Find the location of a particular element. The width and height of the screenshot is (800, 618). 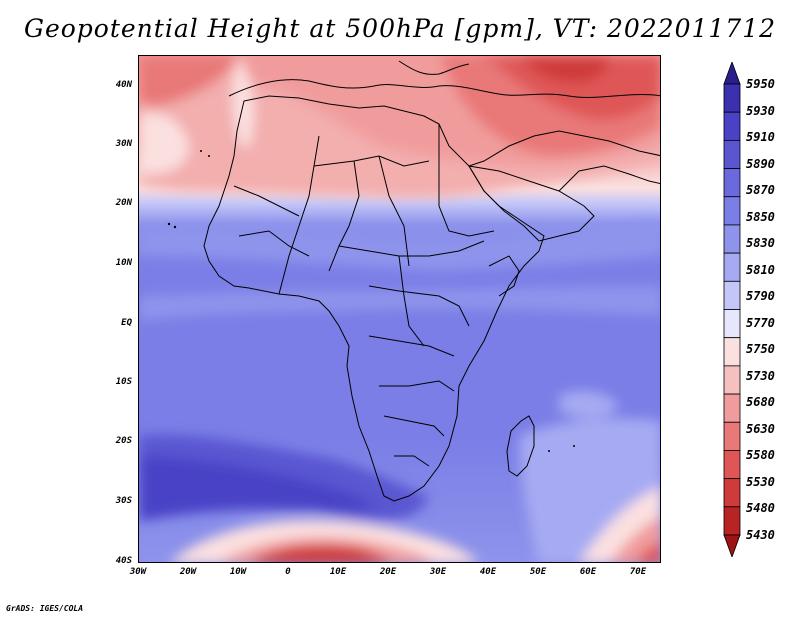

colorbar-level-label: 5870 is located at coordinates (760, 190).